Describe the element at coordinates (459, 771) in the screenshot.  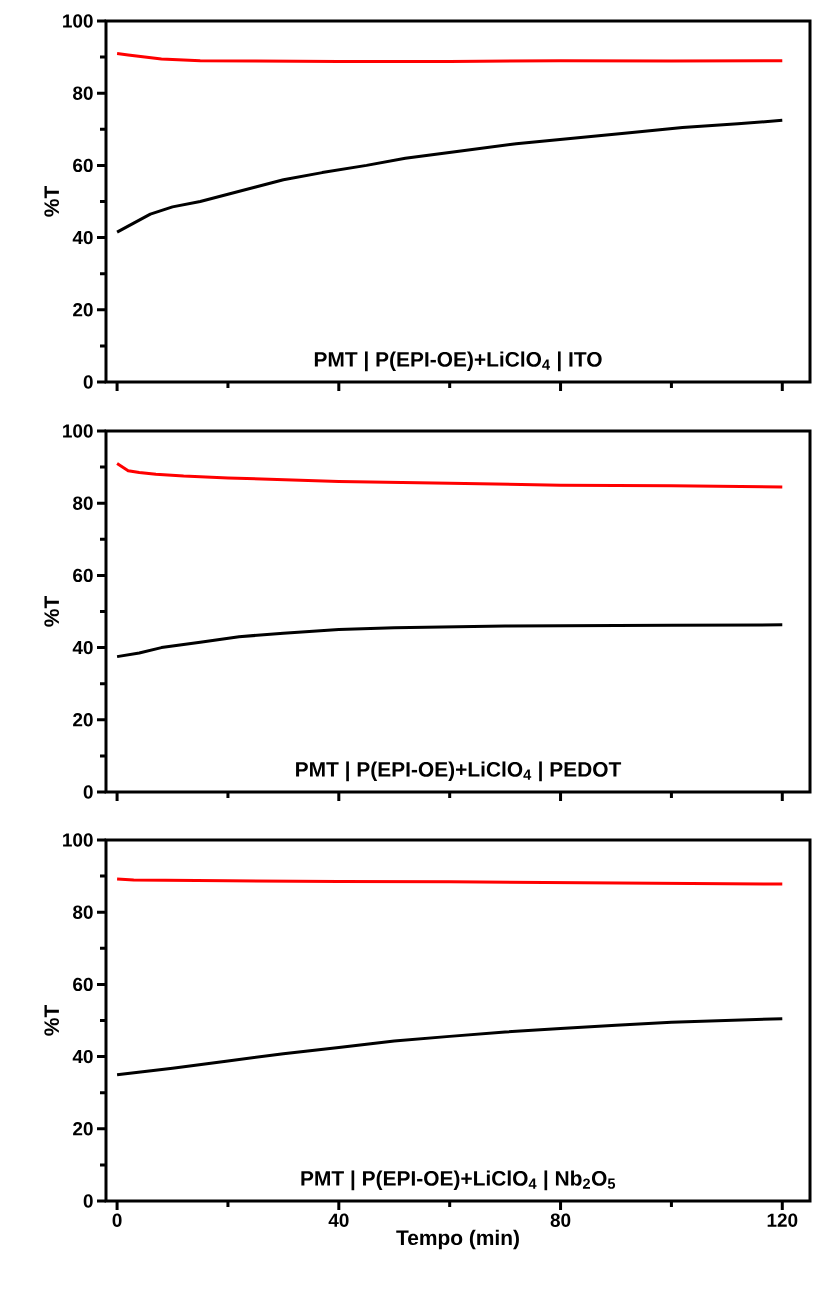
I see `annotation: PMT | P(EPI-OE)+LiClO$_{4}$ | PEDOT` at that location.